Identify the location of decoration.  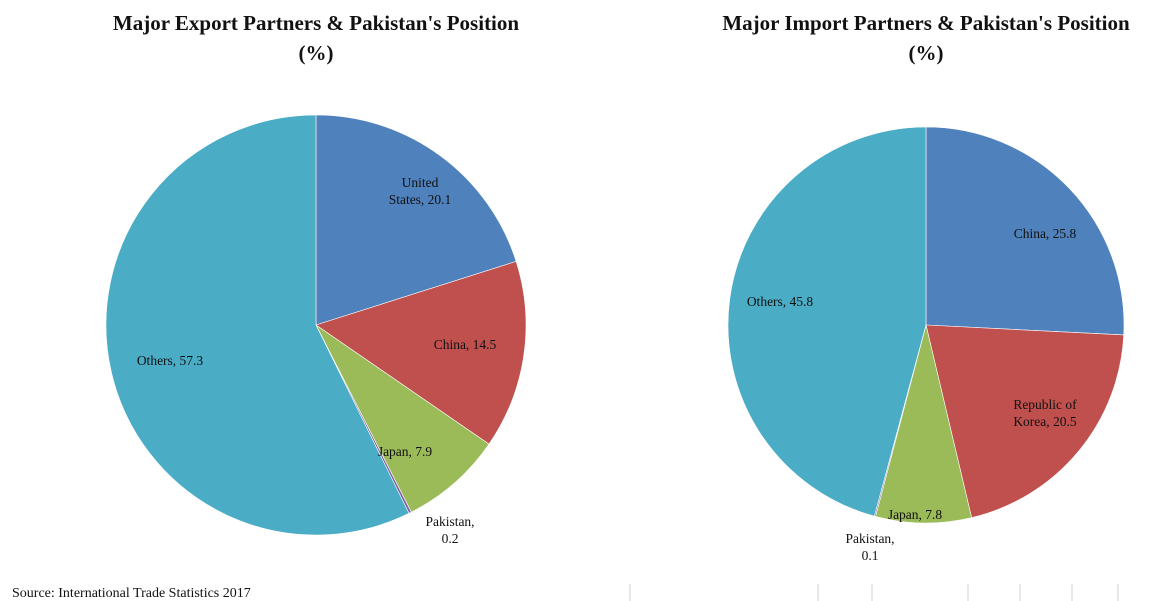
(874, 592).